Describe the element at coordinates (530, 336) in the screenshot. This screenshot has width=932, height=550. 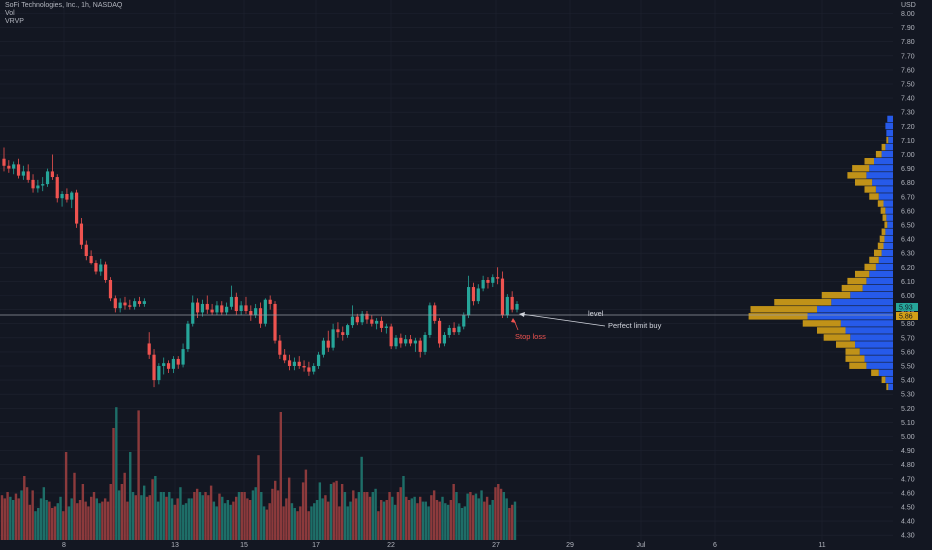
I see `stop-loss-label: Stop loss` at that location.